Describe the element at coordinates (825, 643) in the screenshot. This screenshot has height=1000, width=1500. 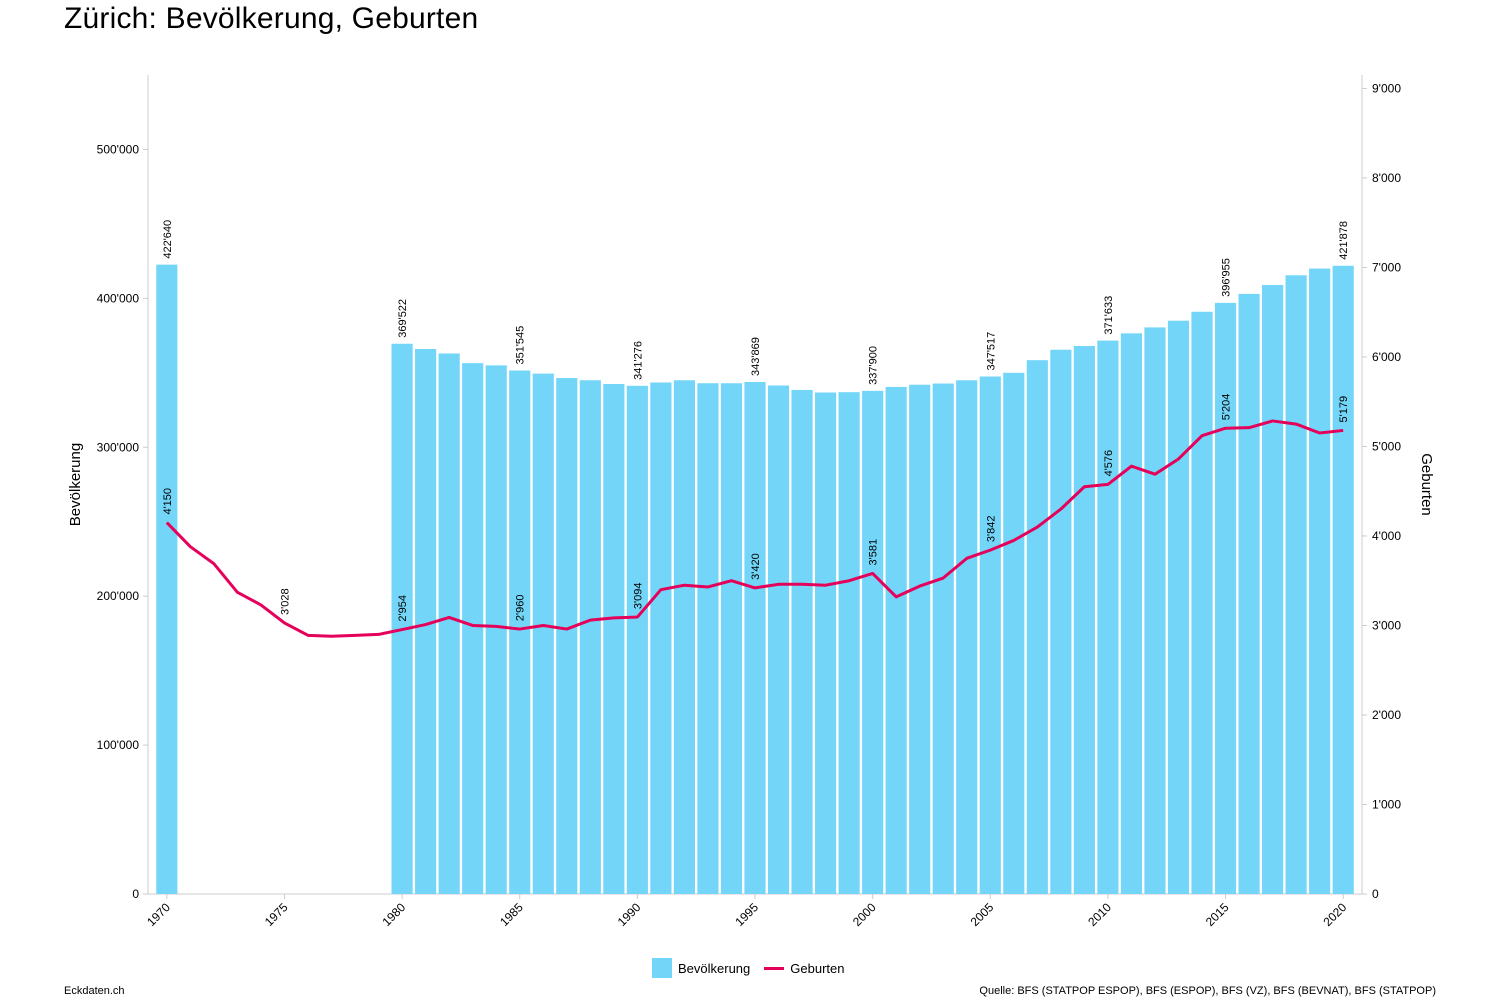
I see `bar-1998` at that location.